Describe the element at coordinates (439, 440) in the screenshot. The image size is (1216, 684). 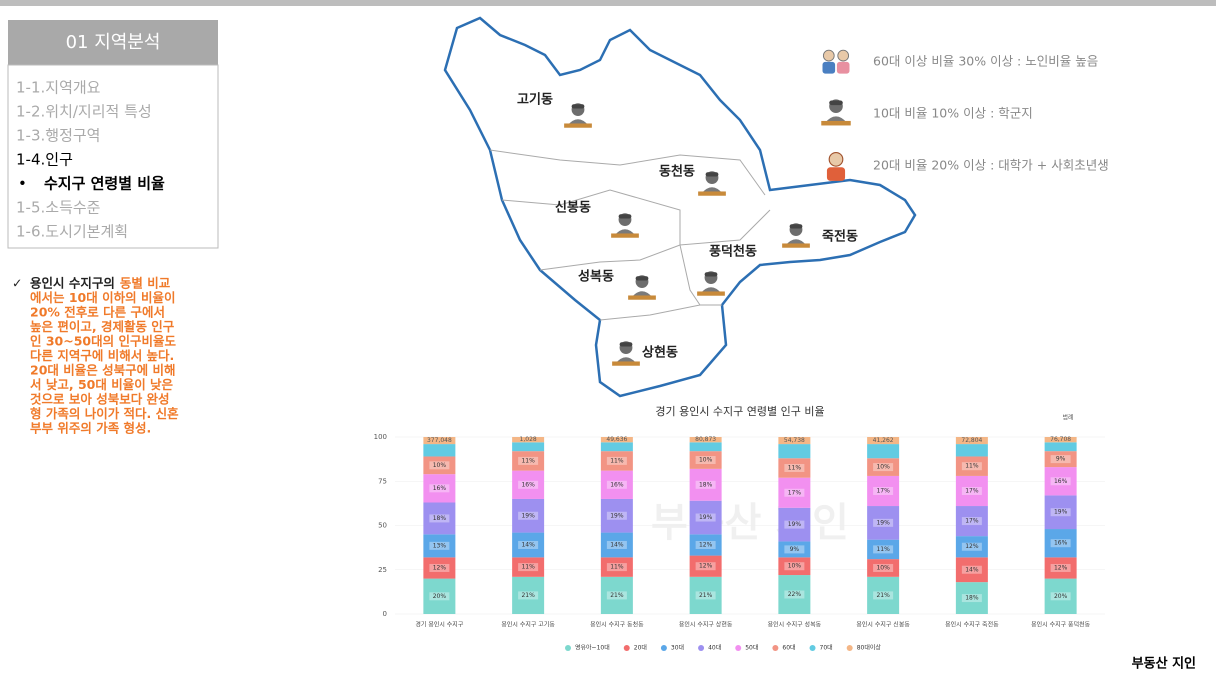
I see `bar-top-label: 377,048` at that location.